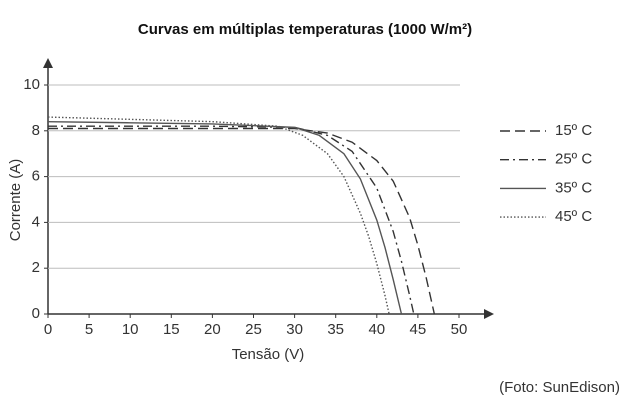 This screenshot has width=636, height=415. Describe the element at coordinates (36, 176) in the screenshot. I see `y-tick-label: 6` at that location.